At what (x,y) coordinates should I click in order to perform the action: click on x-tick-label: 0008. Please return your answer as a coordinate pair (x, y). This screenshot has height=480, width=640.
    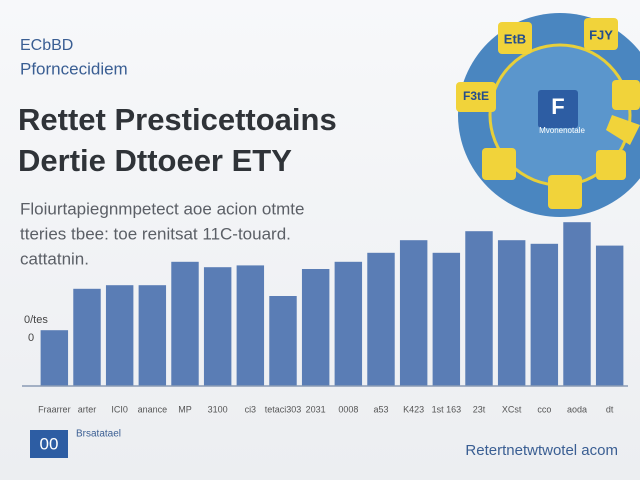
    Looking at the image, I should click on (348, 409).